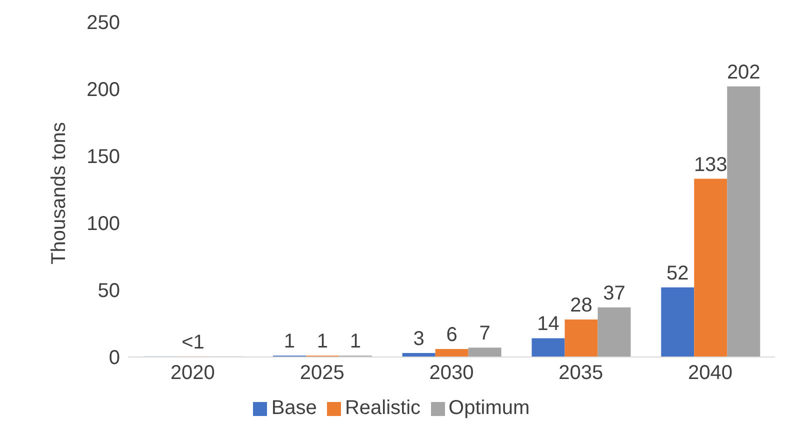  What do you see at coordinates (484, 333) in the screenshot?
I see `data-label: 7` at bounding box center [484, 333].